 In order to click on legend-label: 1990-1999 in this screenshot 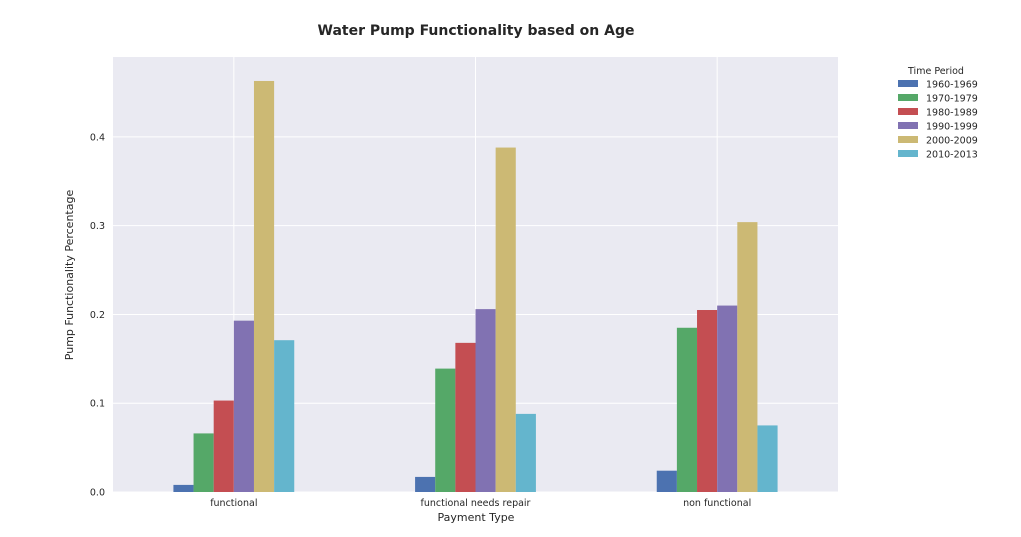, I will do `click(952, 127)`.